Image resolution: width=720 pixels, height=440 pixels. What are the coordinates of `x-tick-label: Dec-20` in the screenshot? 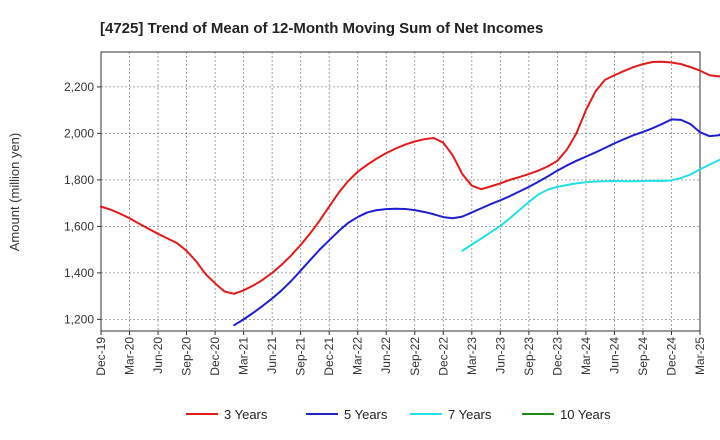 It's located at (215, 356).